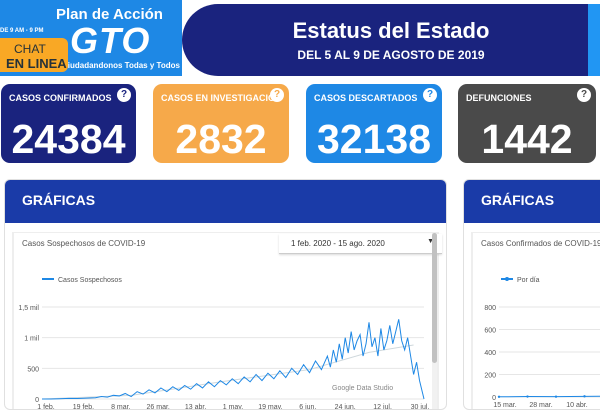  I want to click on stat-card-investigacion: CASOS EN INVESTIGACIÓN ? 2832, so click(221, 123).